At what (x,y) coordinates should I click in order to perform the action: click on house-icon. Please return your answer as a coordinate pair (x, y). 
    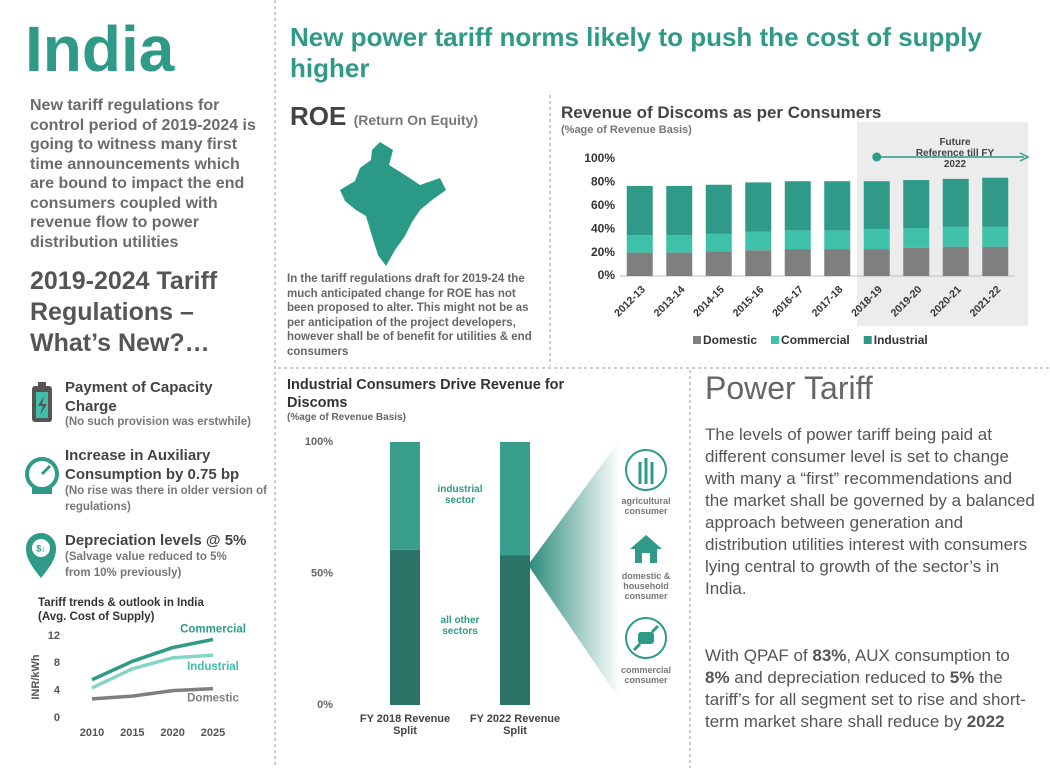
    Looking at the image, I should click on (646, 549).